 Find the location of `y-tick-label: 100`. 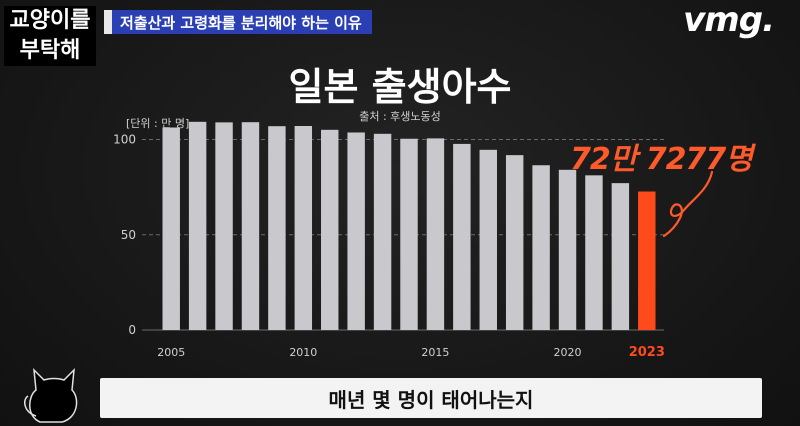

y-tick-label: 100 is located at coordinates (124, 140).